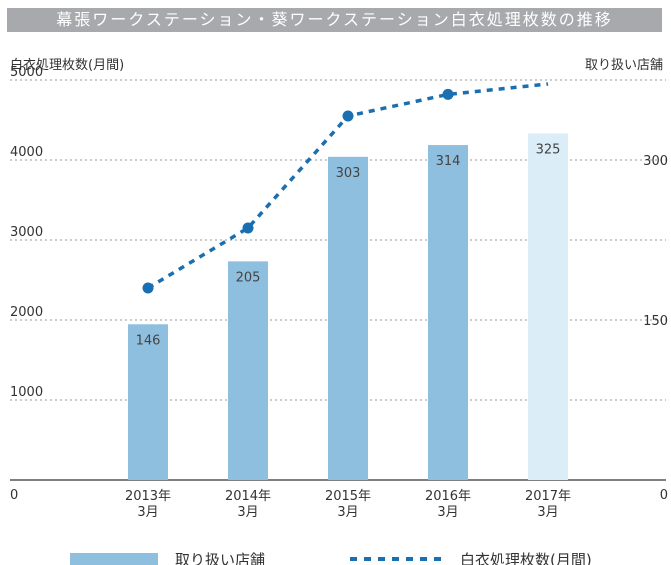 This screenshot has width=671, height=565. What do you see at coordinates (67, 65) in the screenshot?
I see `left-axis-title: 白衣処理枚数(月間)` at bounding box center [67, 65].